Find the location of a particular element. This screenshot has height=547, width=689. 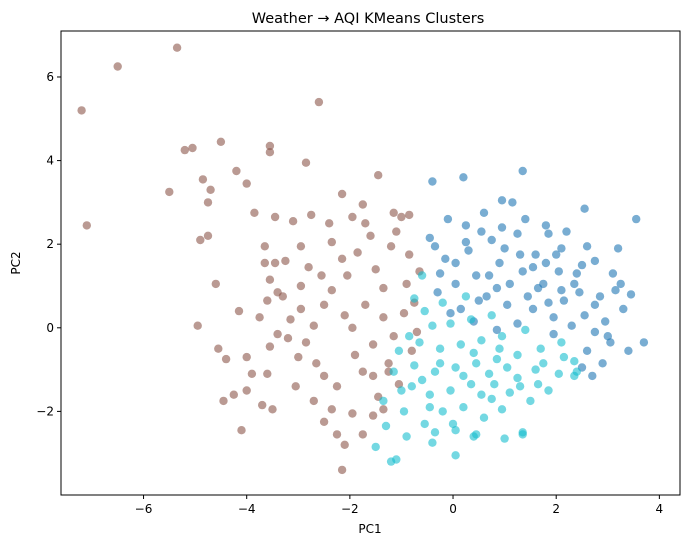

y-axis-label: PC2 is located at coordinates (16, 262).